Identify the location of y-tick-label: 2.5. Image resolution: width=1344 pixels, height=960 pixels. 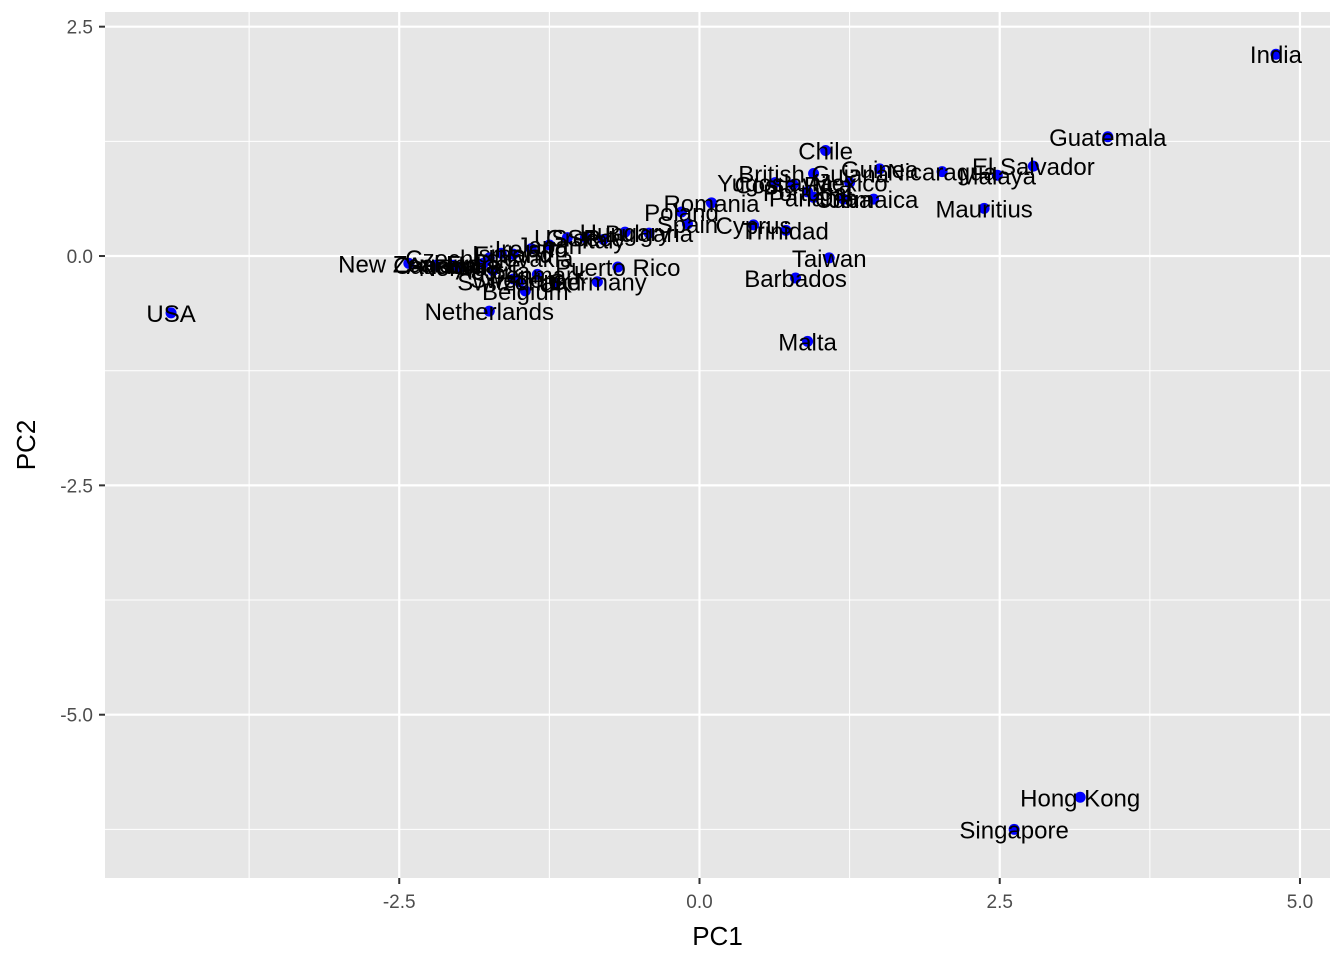
(80, 28).